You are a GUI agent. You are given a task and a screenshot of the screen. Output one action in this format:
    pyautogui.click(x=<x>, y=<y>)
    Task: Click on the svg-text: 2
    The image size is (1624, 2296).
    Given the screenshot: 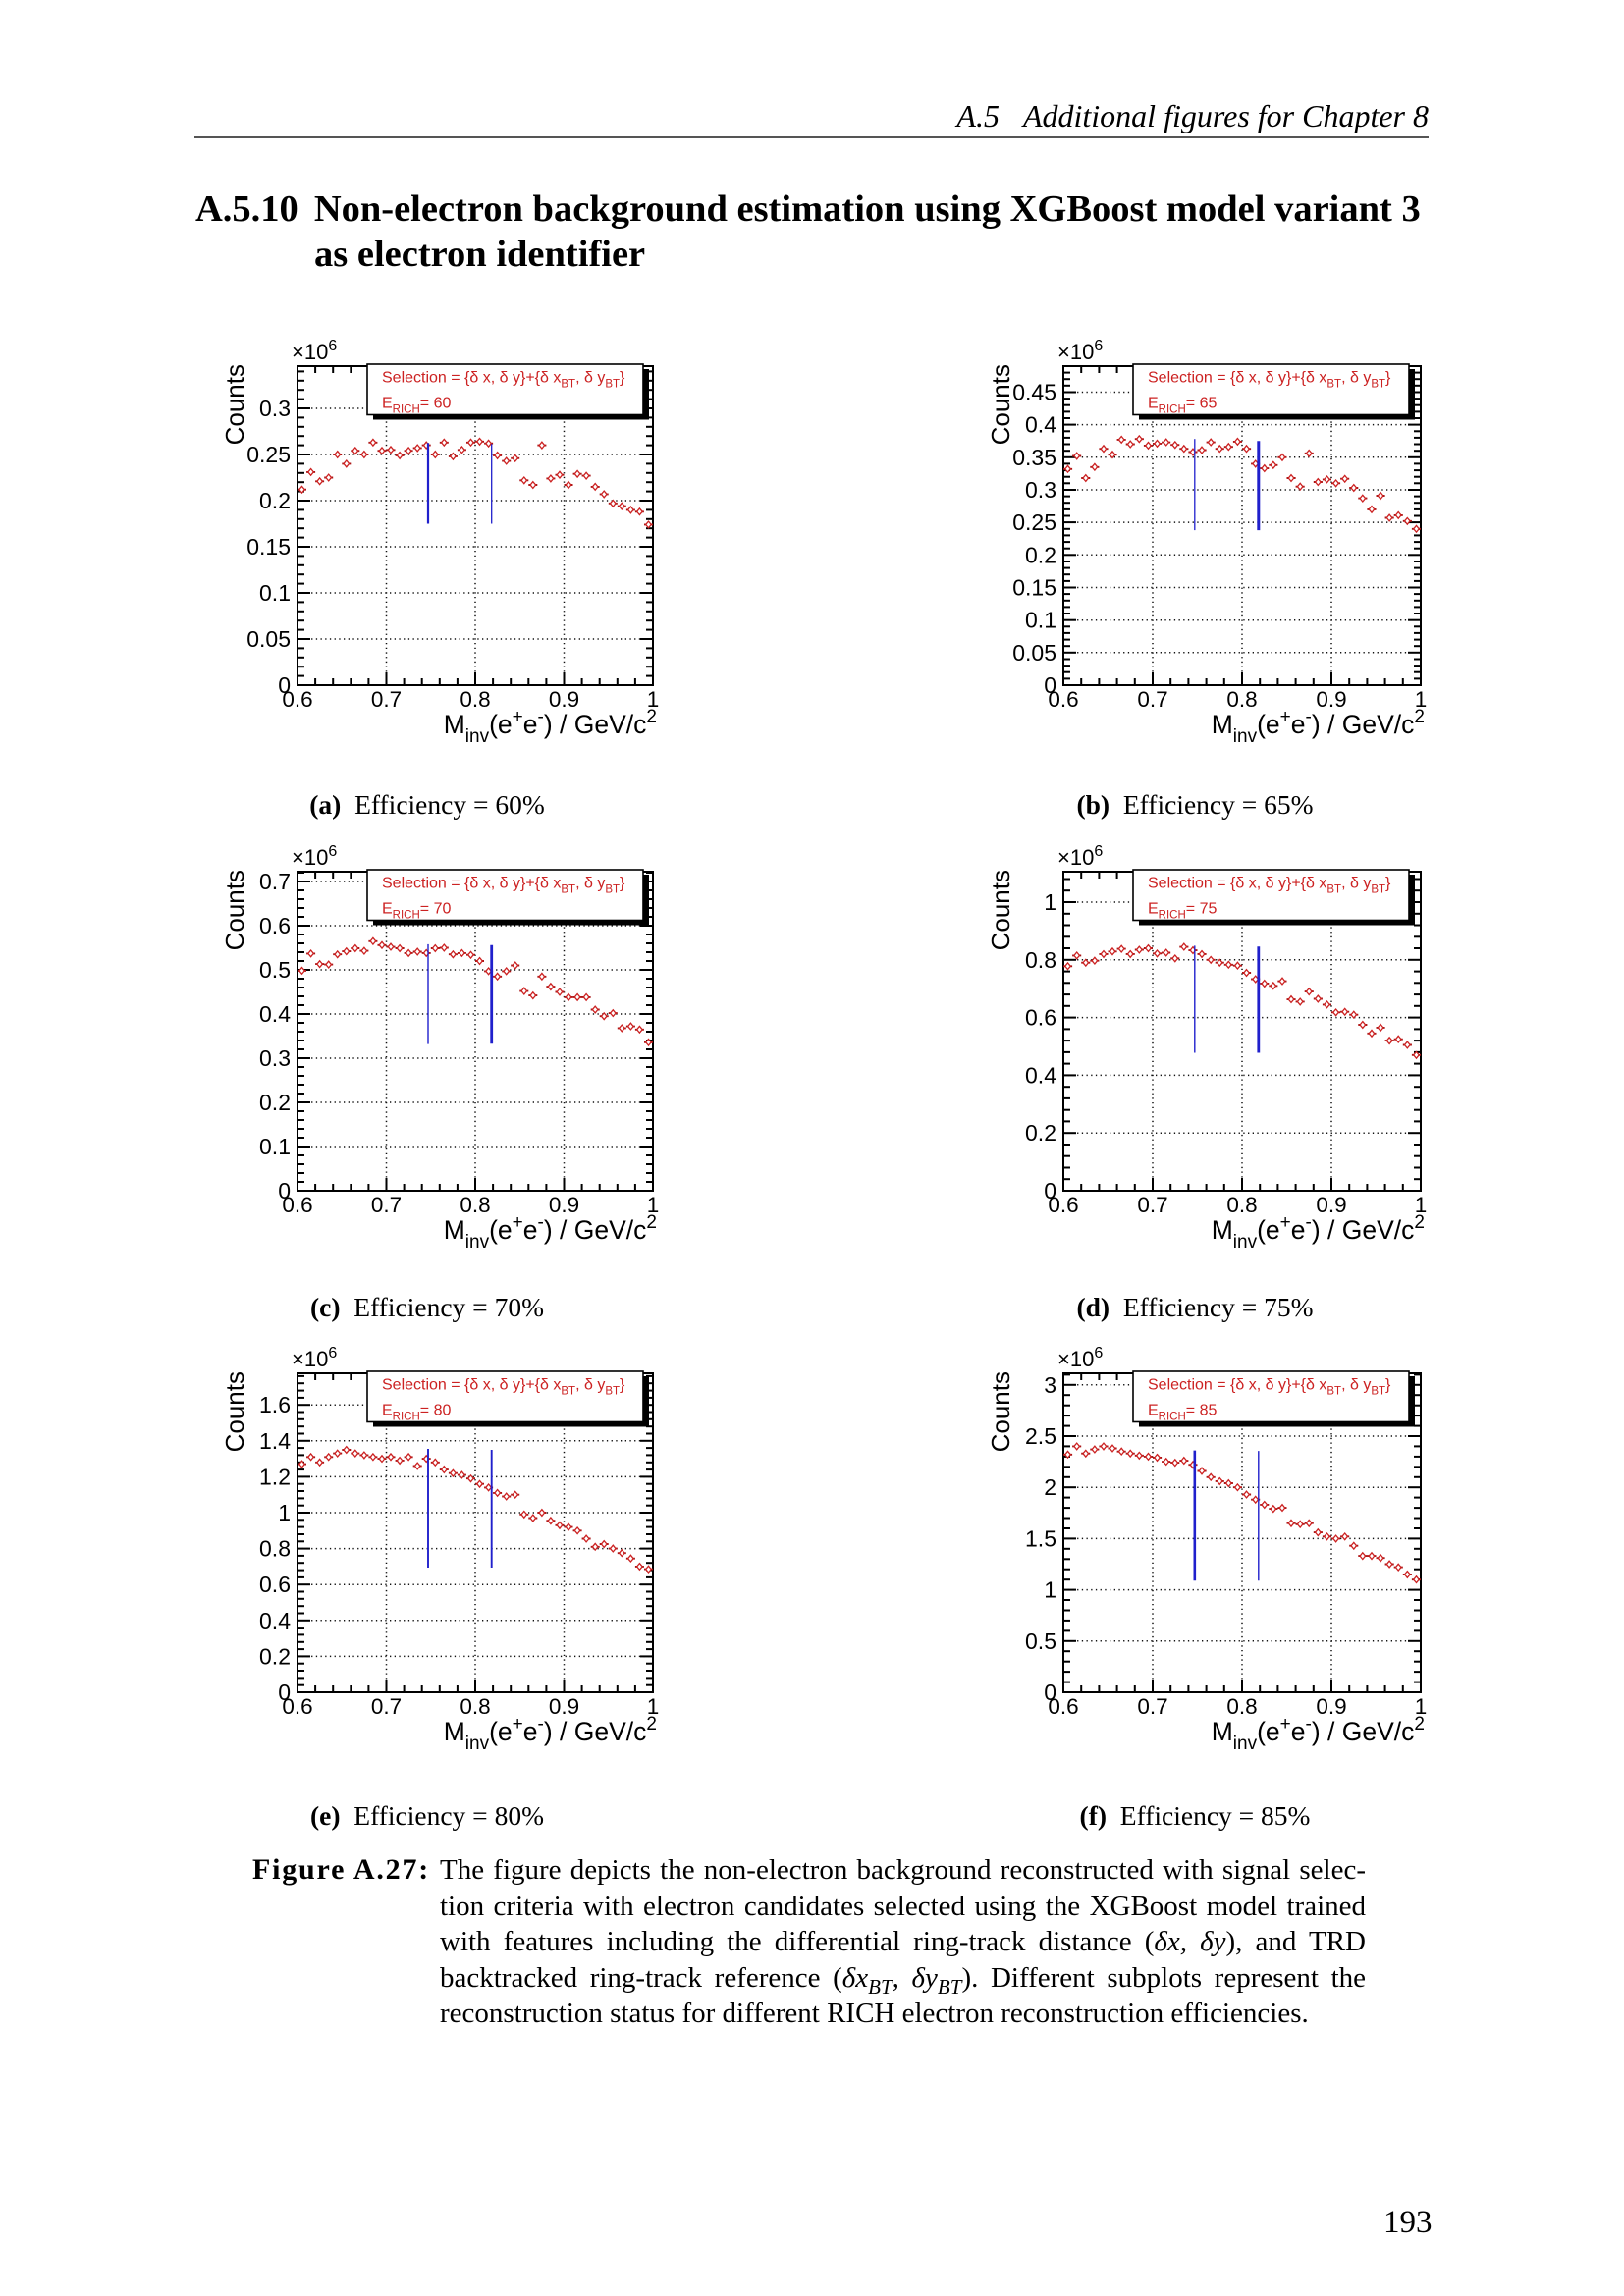 What is the action you would take?
    pyautogui.click(x=1050, y=1487)
    